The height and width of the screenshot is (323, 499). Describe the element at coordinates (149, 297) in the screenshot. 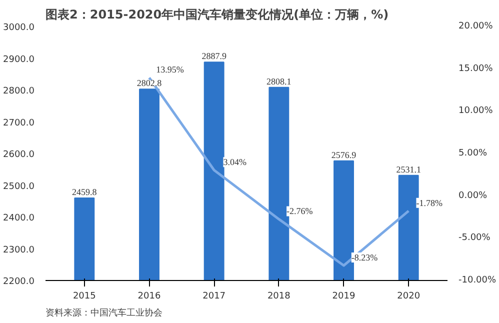

I see `x-tick-label: 2016` at that location.